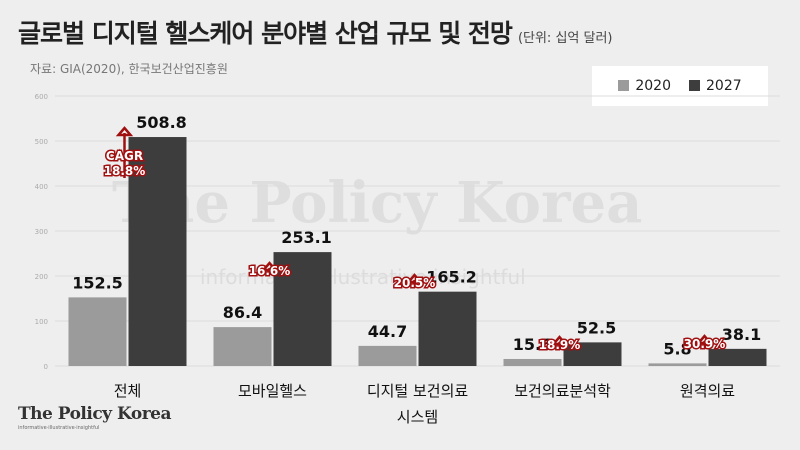  What do you see at coordinates (724, 86) in the screenshot?
I see `legend-label-2027: 2027` at bounding box center [724, 86].